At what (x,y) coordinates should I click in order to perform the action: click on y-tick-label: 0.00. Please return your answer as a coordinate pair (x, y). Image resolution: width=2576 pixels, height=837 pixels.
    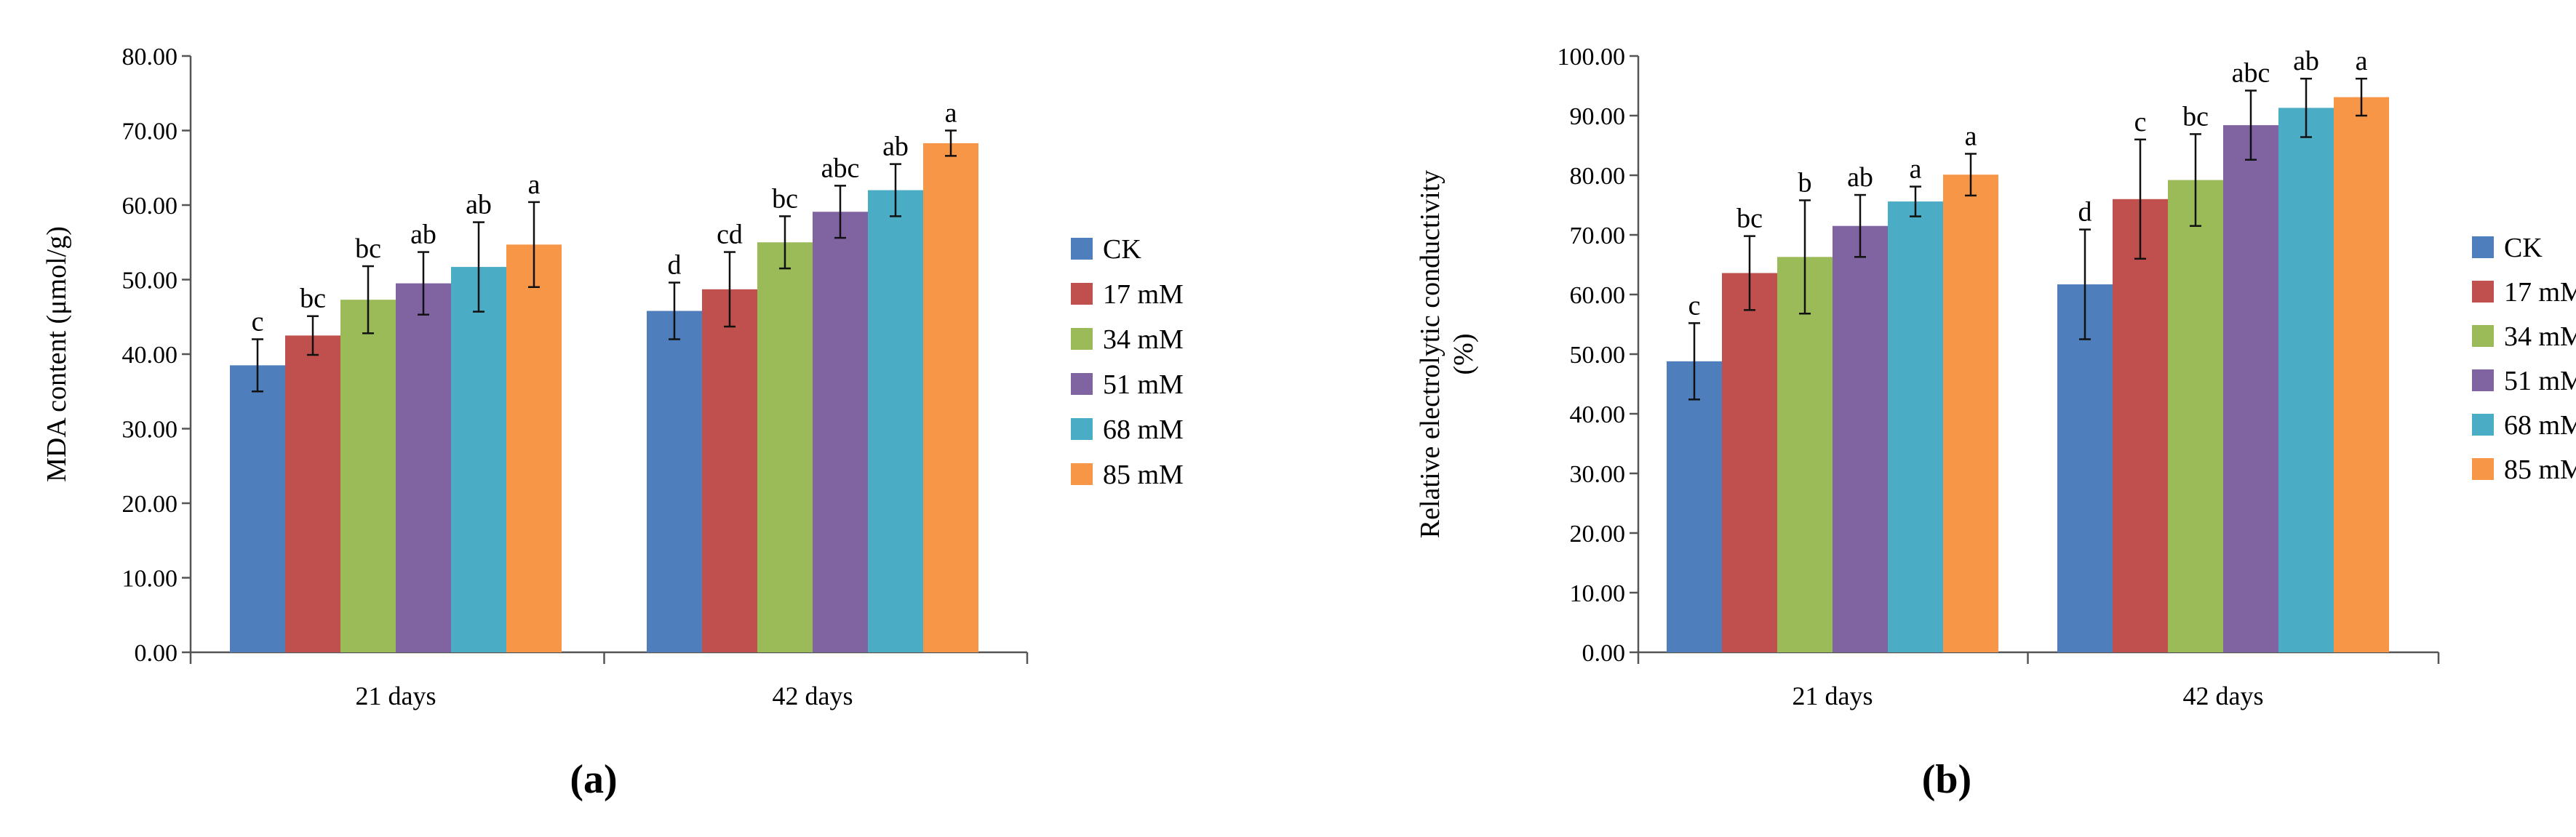
    Looking at the image, I should click on (156, 654).